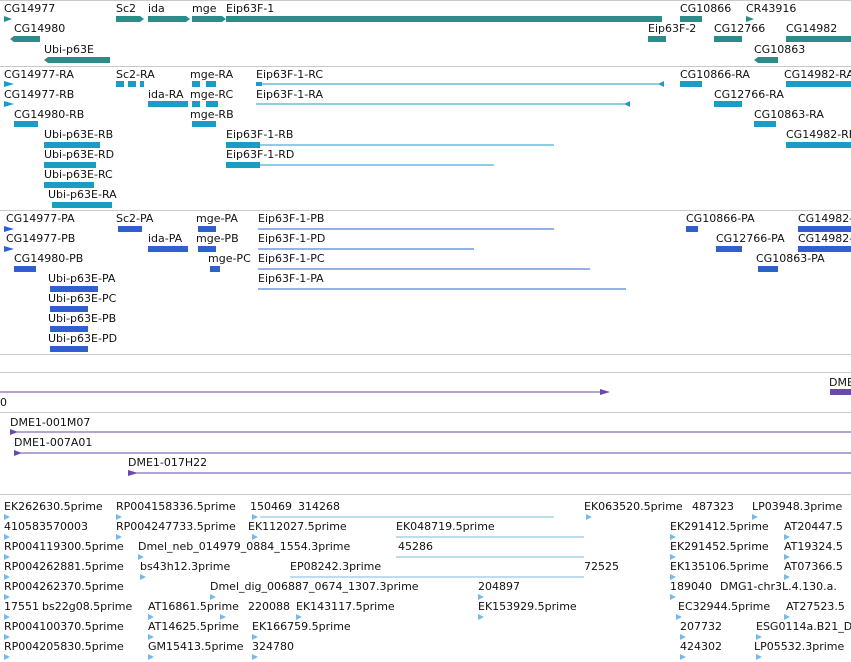  Describe the element at coordinates (818, 134) in the screenshot. I see `transcript-label: CG14982-RB` at that location.